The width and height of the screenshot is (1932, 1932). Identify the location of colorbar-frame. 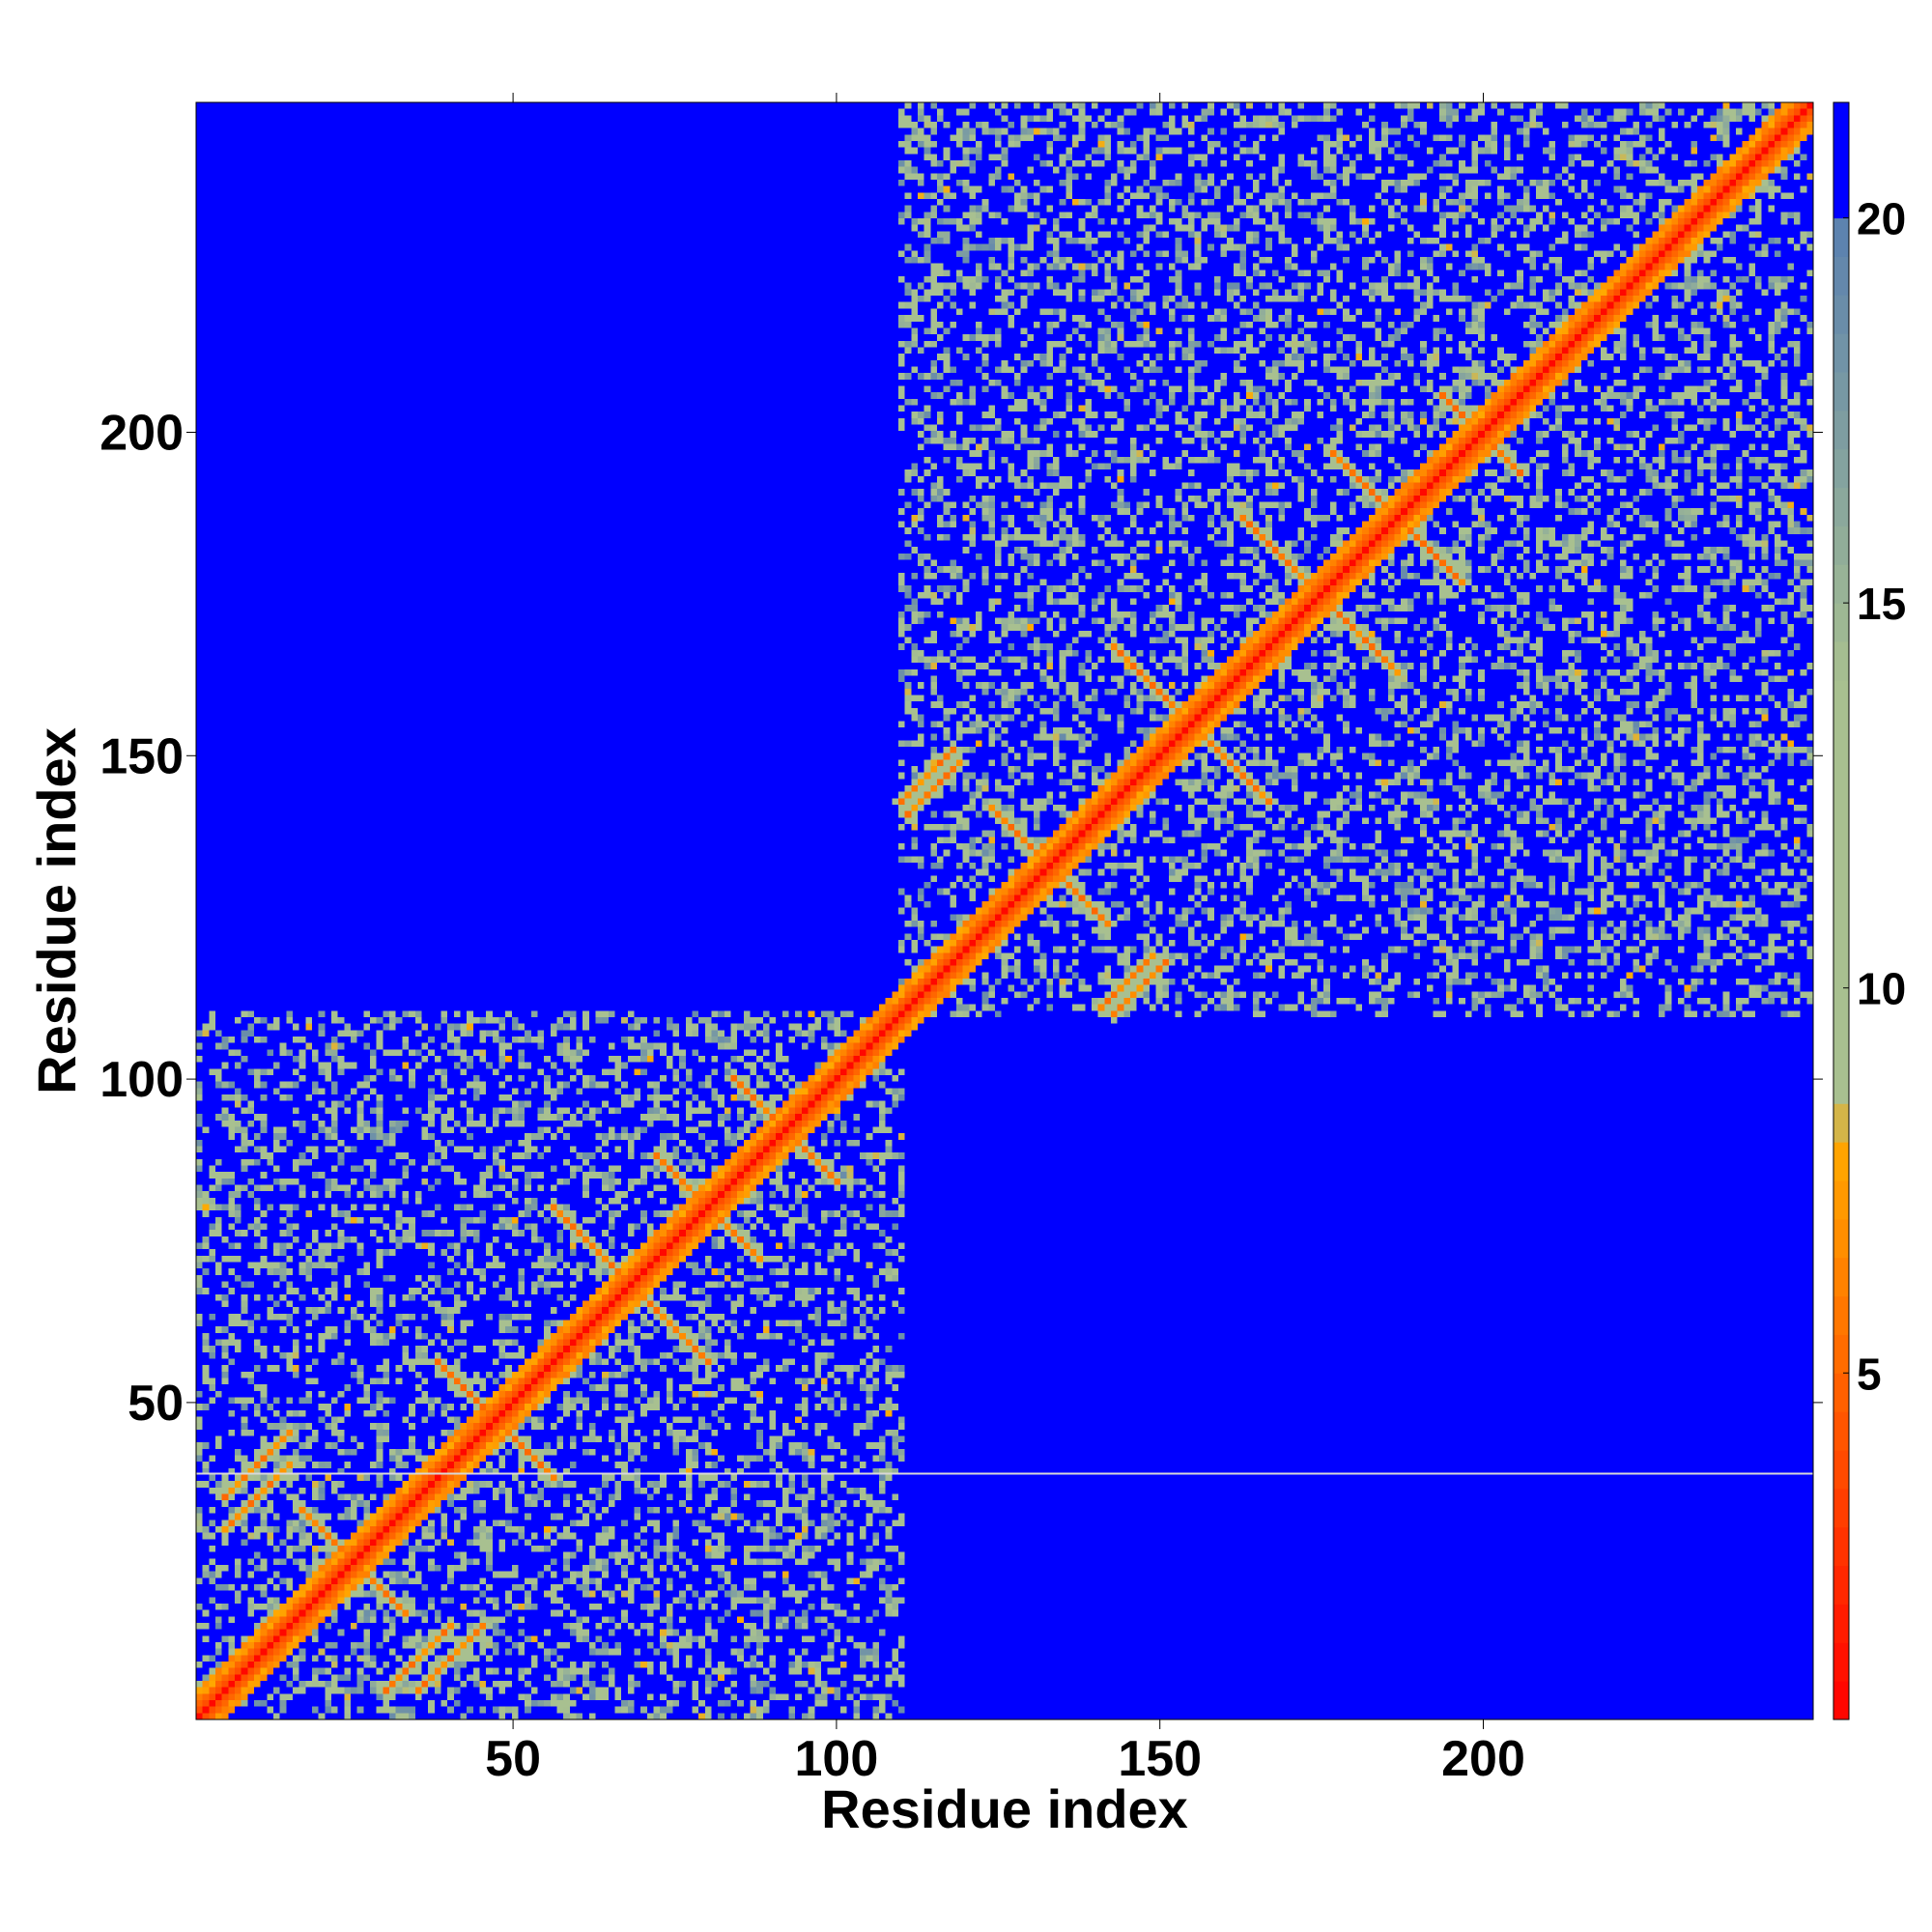
(1841, 910).